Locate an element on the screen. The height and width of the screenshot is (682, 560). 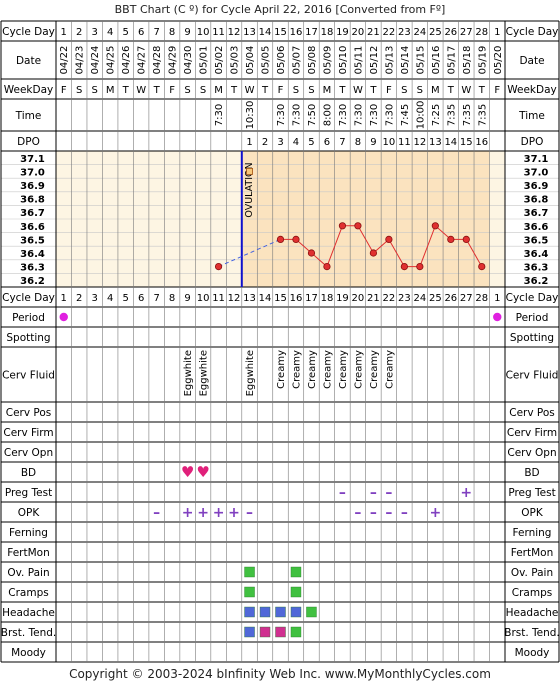
row-label-time-right: Time is located at coordinates (531, 116).